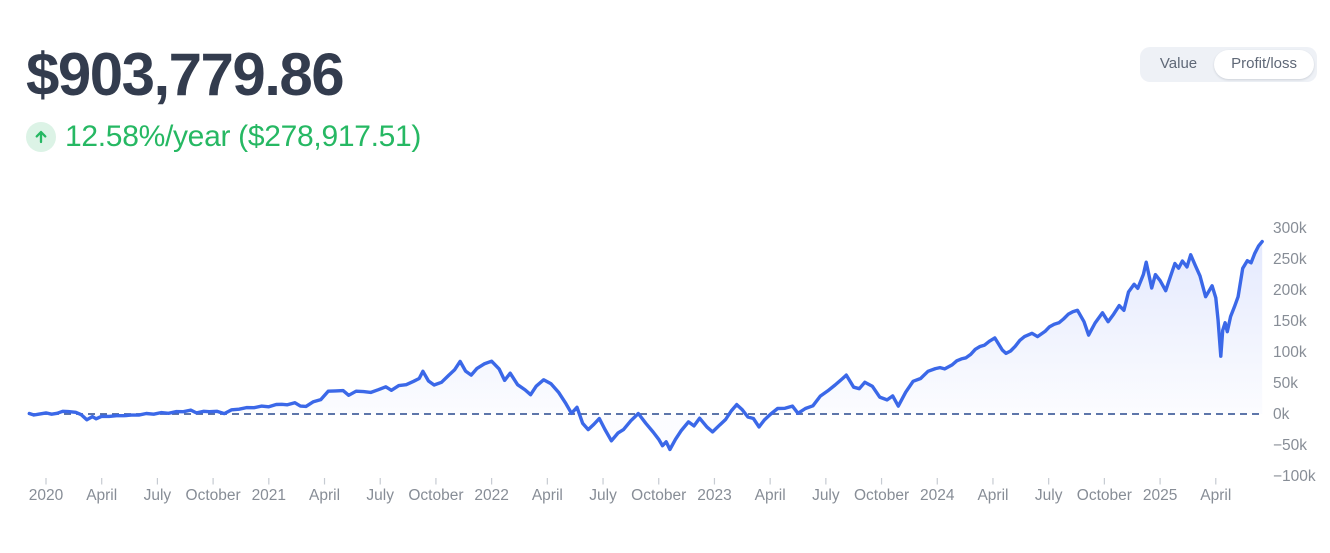  I want to click on arrow-up-icon, so click(41, 137).